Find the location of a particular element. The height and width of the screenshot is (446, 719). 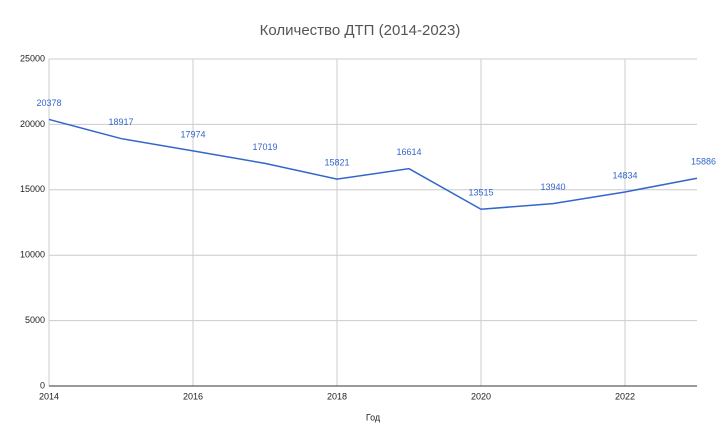

data-label: 17974 is located at coordinates (192, 134).